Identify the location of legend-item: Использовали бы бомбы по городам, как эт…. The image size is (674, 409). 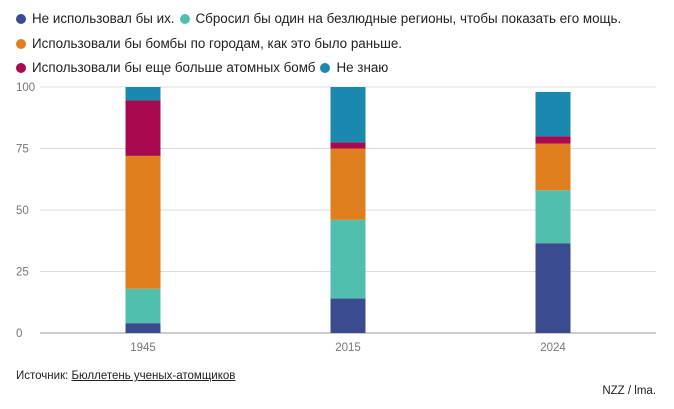
(209, 44).